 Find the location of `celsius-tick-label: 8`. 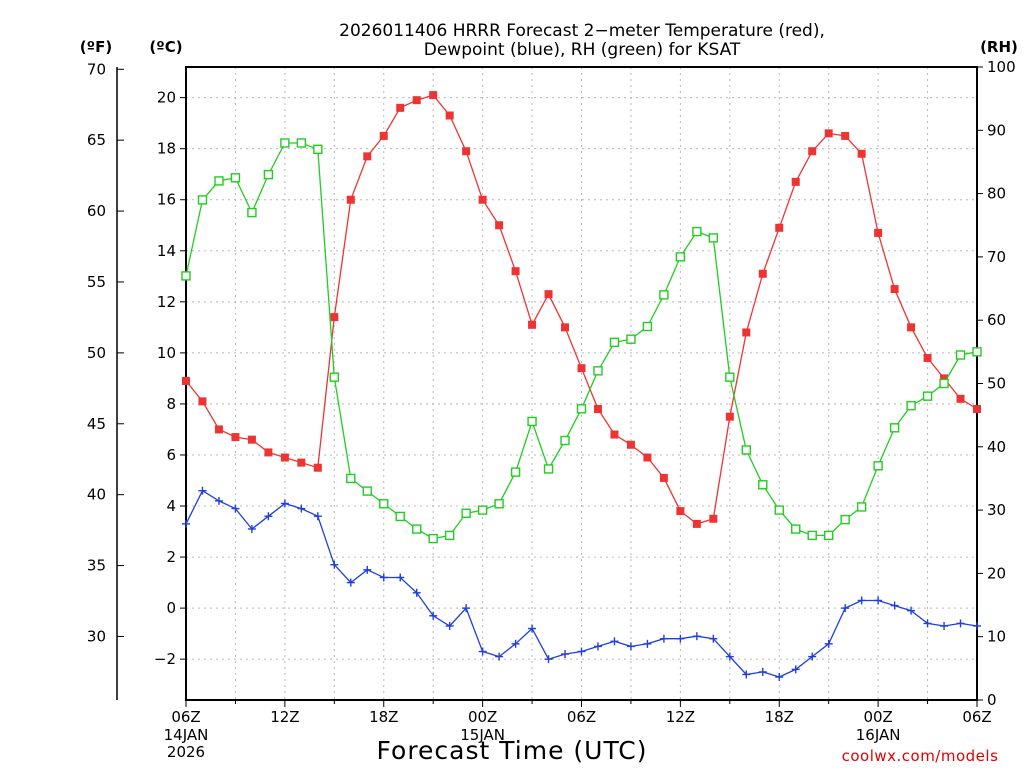

celsius-tick-label: 8 is located at coordinates (171, 404).